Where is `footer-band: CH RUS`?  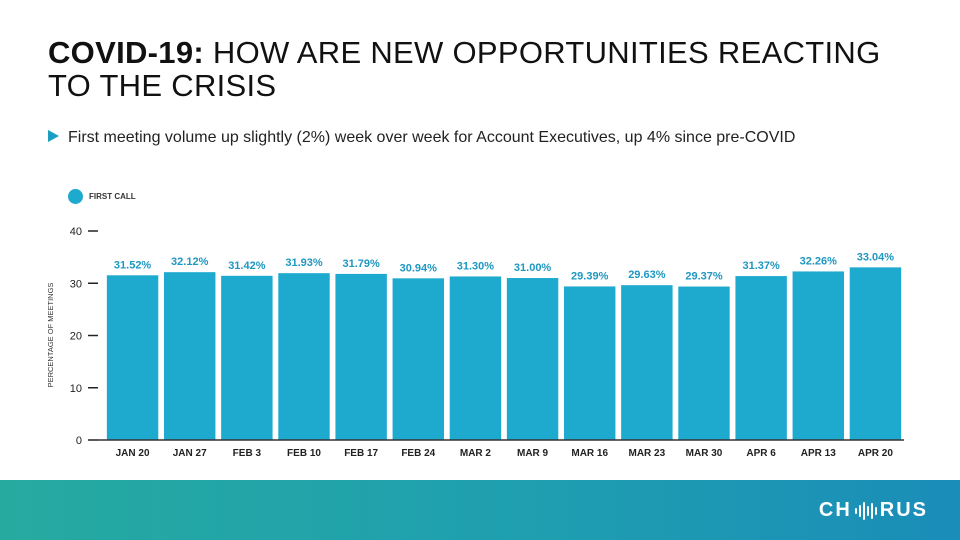 footer-band: CH RUS is located at coordinates (480, 510).